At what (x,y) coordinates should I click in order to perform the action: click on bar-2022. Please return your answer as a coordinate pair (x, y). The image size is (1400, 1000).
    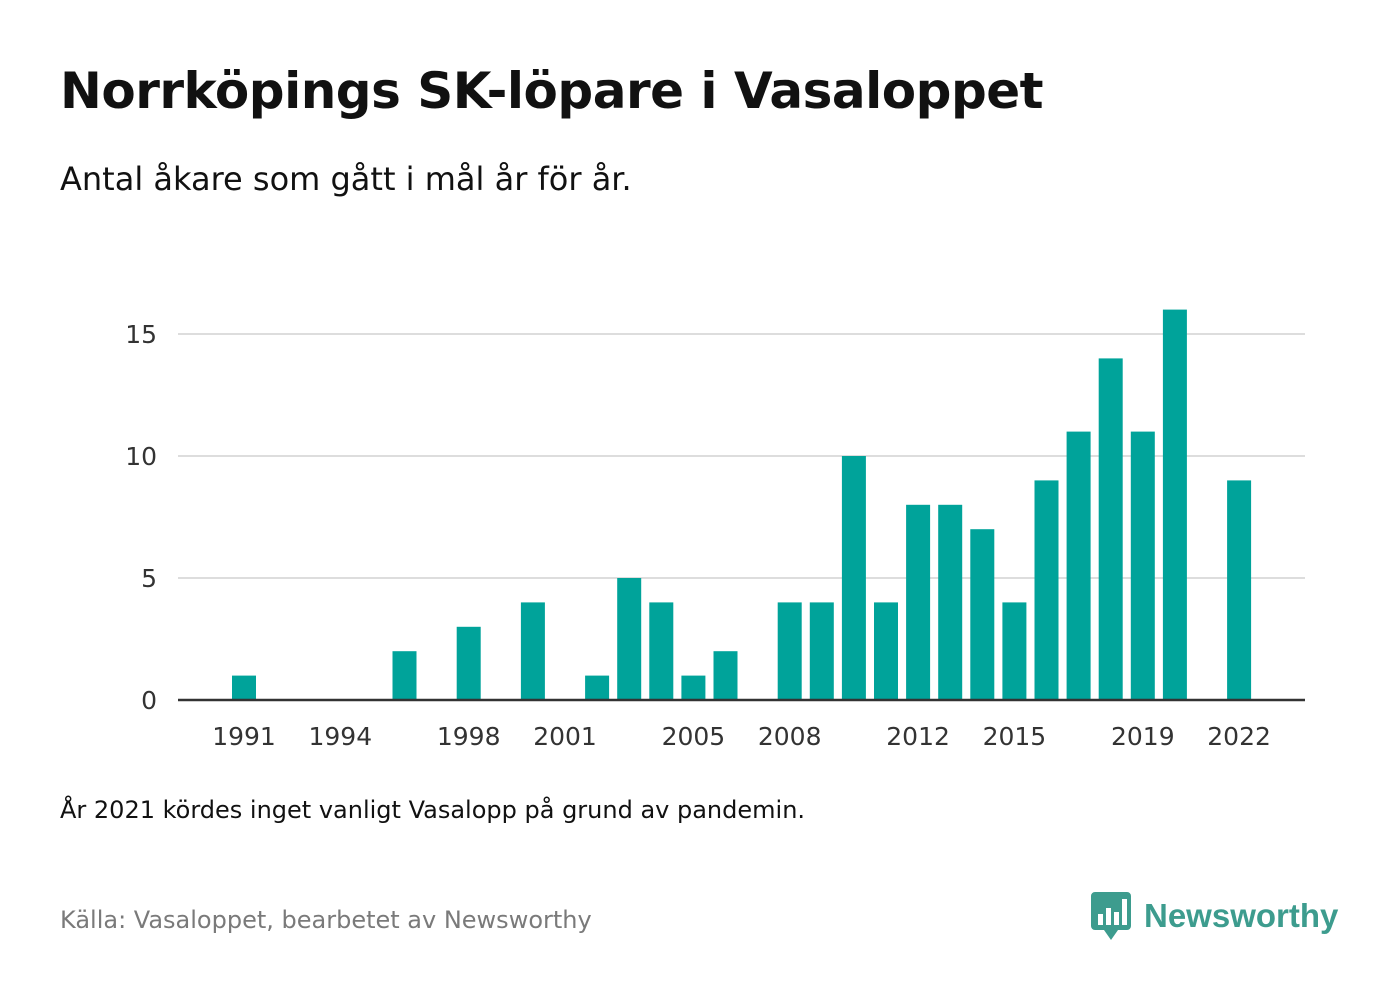
    Looking at the image, I should click on (1239, 590).